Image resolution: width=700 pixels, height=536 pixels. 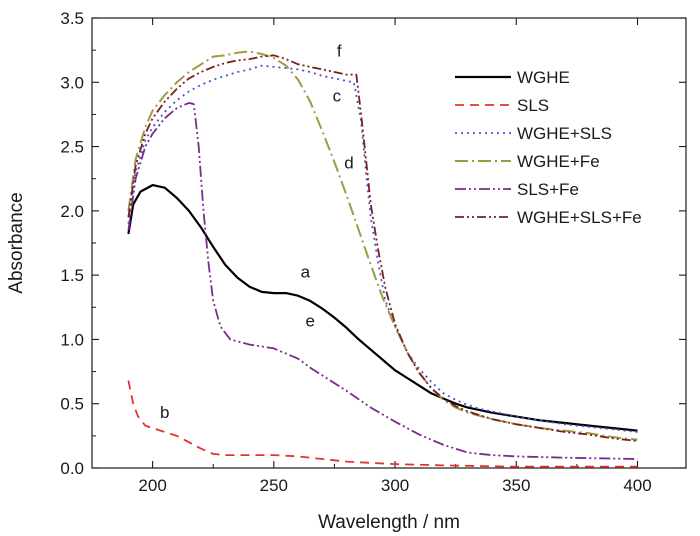 What do you see at coordinates (548, 189) in the screenshot?
I see `legend-label: SLS+Fe` at bounding box center [548, 189].